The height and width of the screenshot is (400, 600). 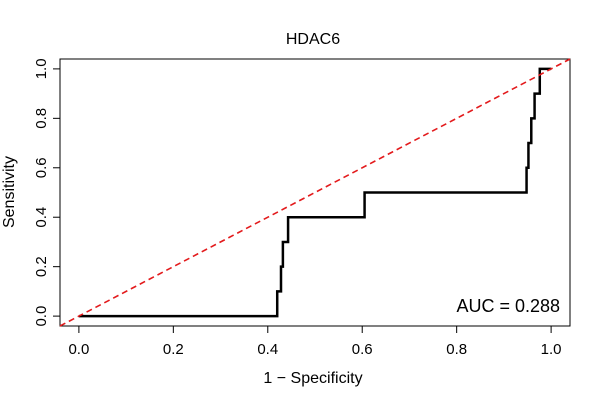 What do you see at coordinates (41, 316) in the screenshot?
I see `y-tick-label: 0.0` at bounding box center [41, 316].